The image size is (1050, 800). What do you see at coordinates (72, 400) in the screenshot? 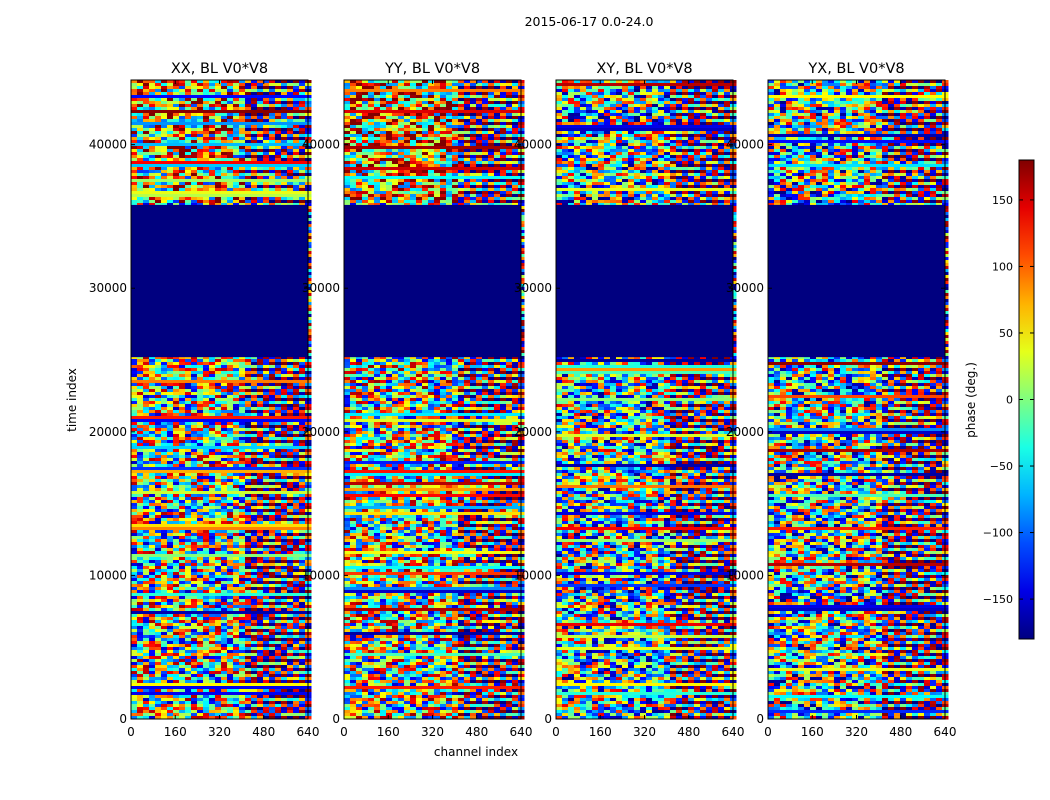
I see `y-axis-label: time index` at bounding box center [72, 400].